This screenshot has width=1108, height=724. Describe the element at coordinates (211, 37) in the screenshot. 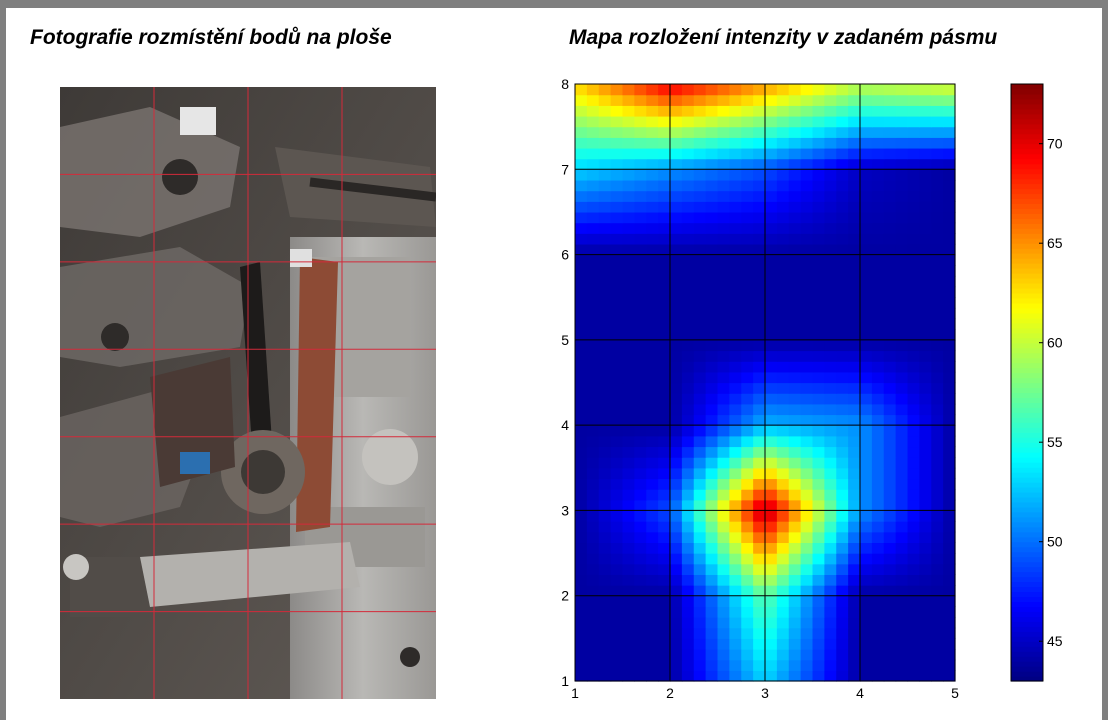

I see `photo-title: Fotografie rozmístění bodů na ploše` at that location.